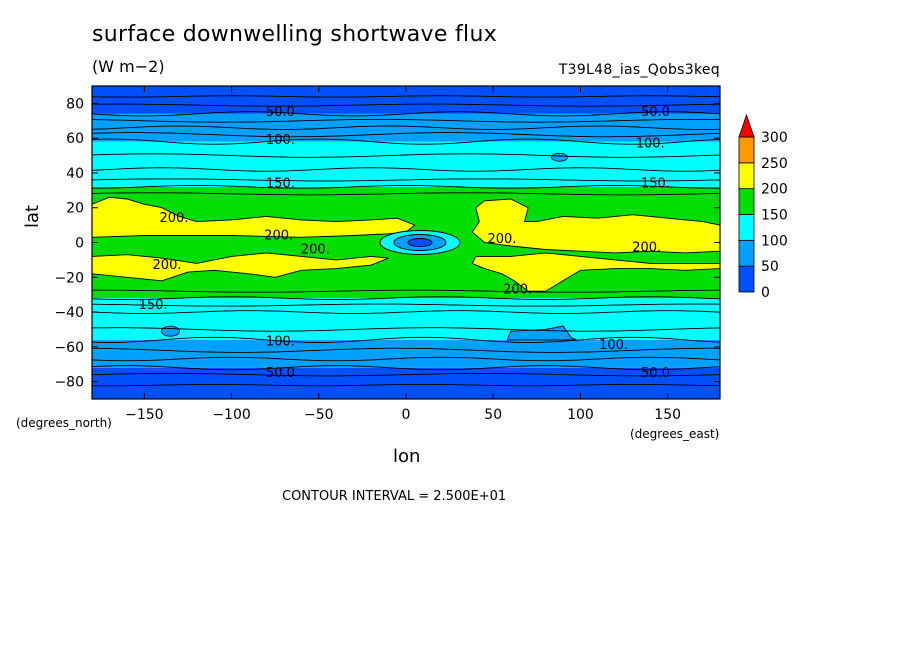 The height and width of the screenshot is (654, 904). What do you see at coordinates (319, 415) in the screenshot?
I see `x-tick-label: −50` at bounding box center [319, 415].